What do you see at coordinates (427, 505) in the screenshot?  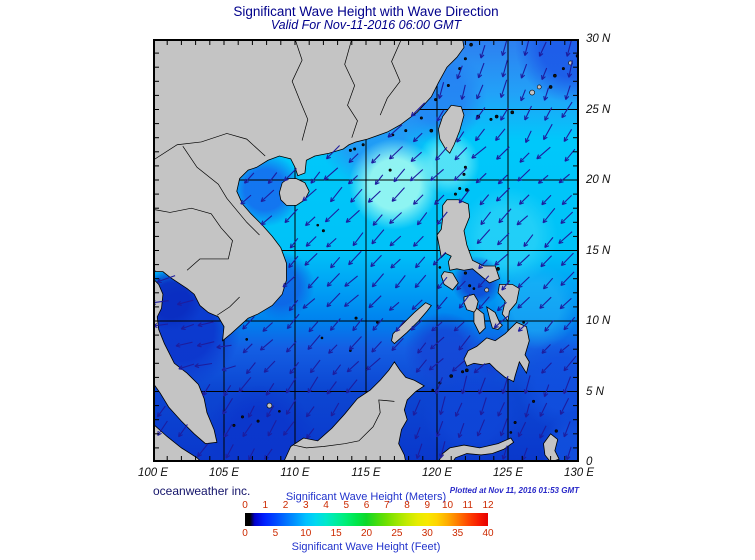 I see `colorbar-meters-value: 9` at bounding box center [427, 505].